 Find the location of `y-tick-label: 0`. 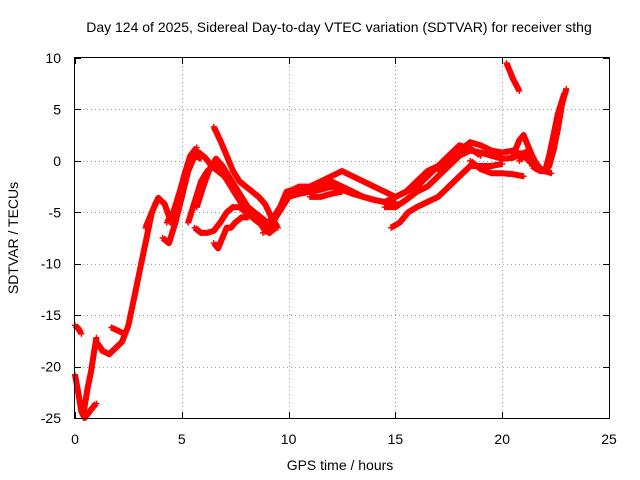

y-tick-label: 0 is located at coordinates (57, 161).